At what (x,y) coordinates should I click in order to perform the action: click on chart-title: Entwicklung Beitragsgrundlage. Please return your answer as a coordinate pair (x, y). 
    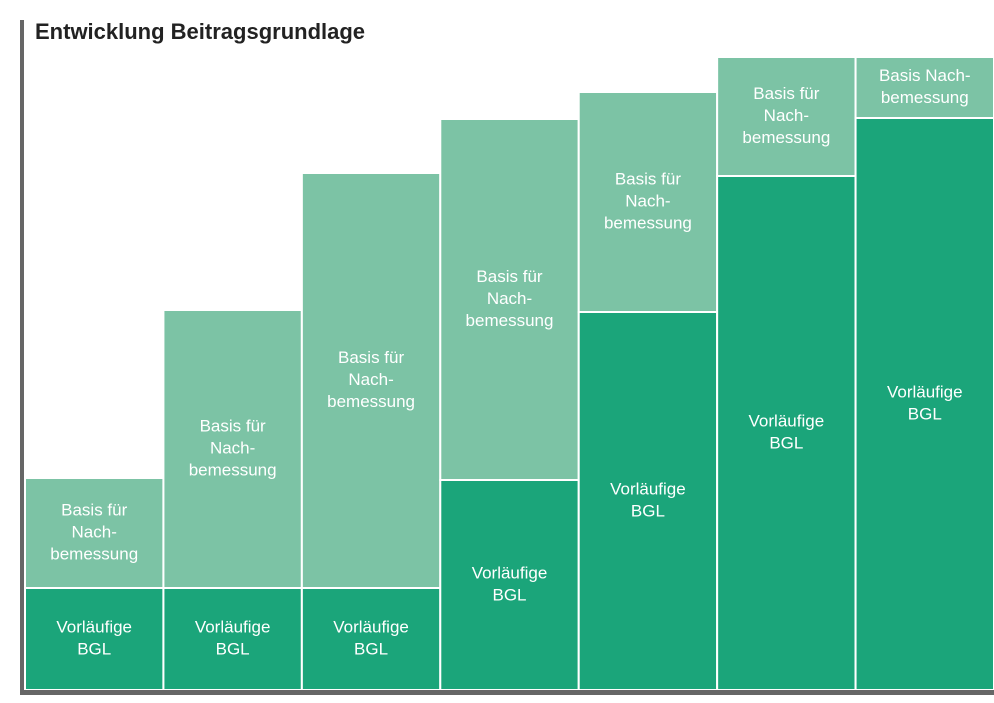
    Looking at the image, I should click on (200, 31).